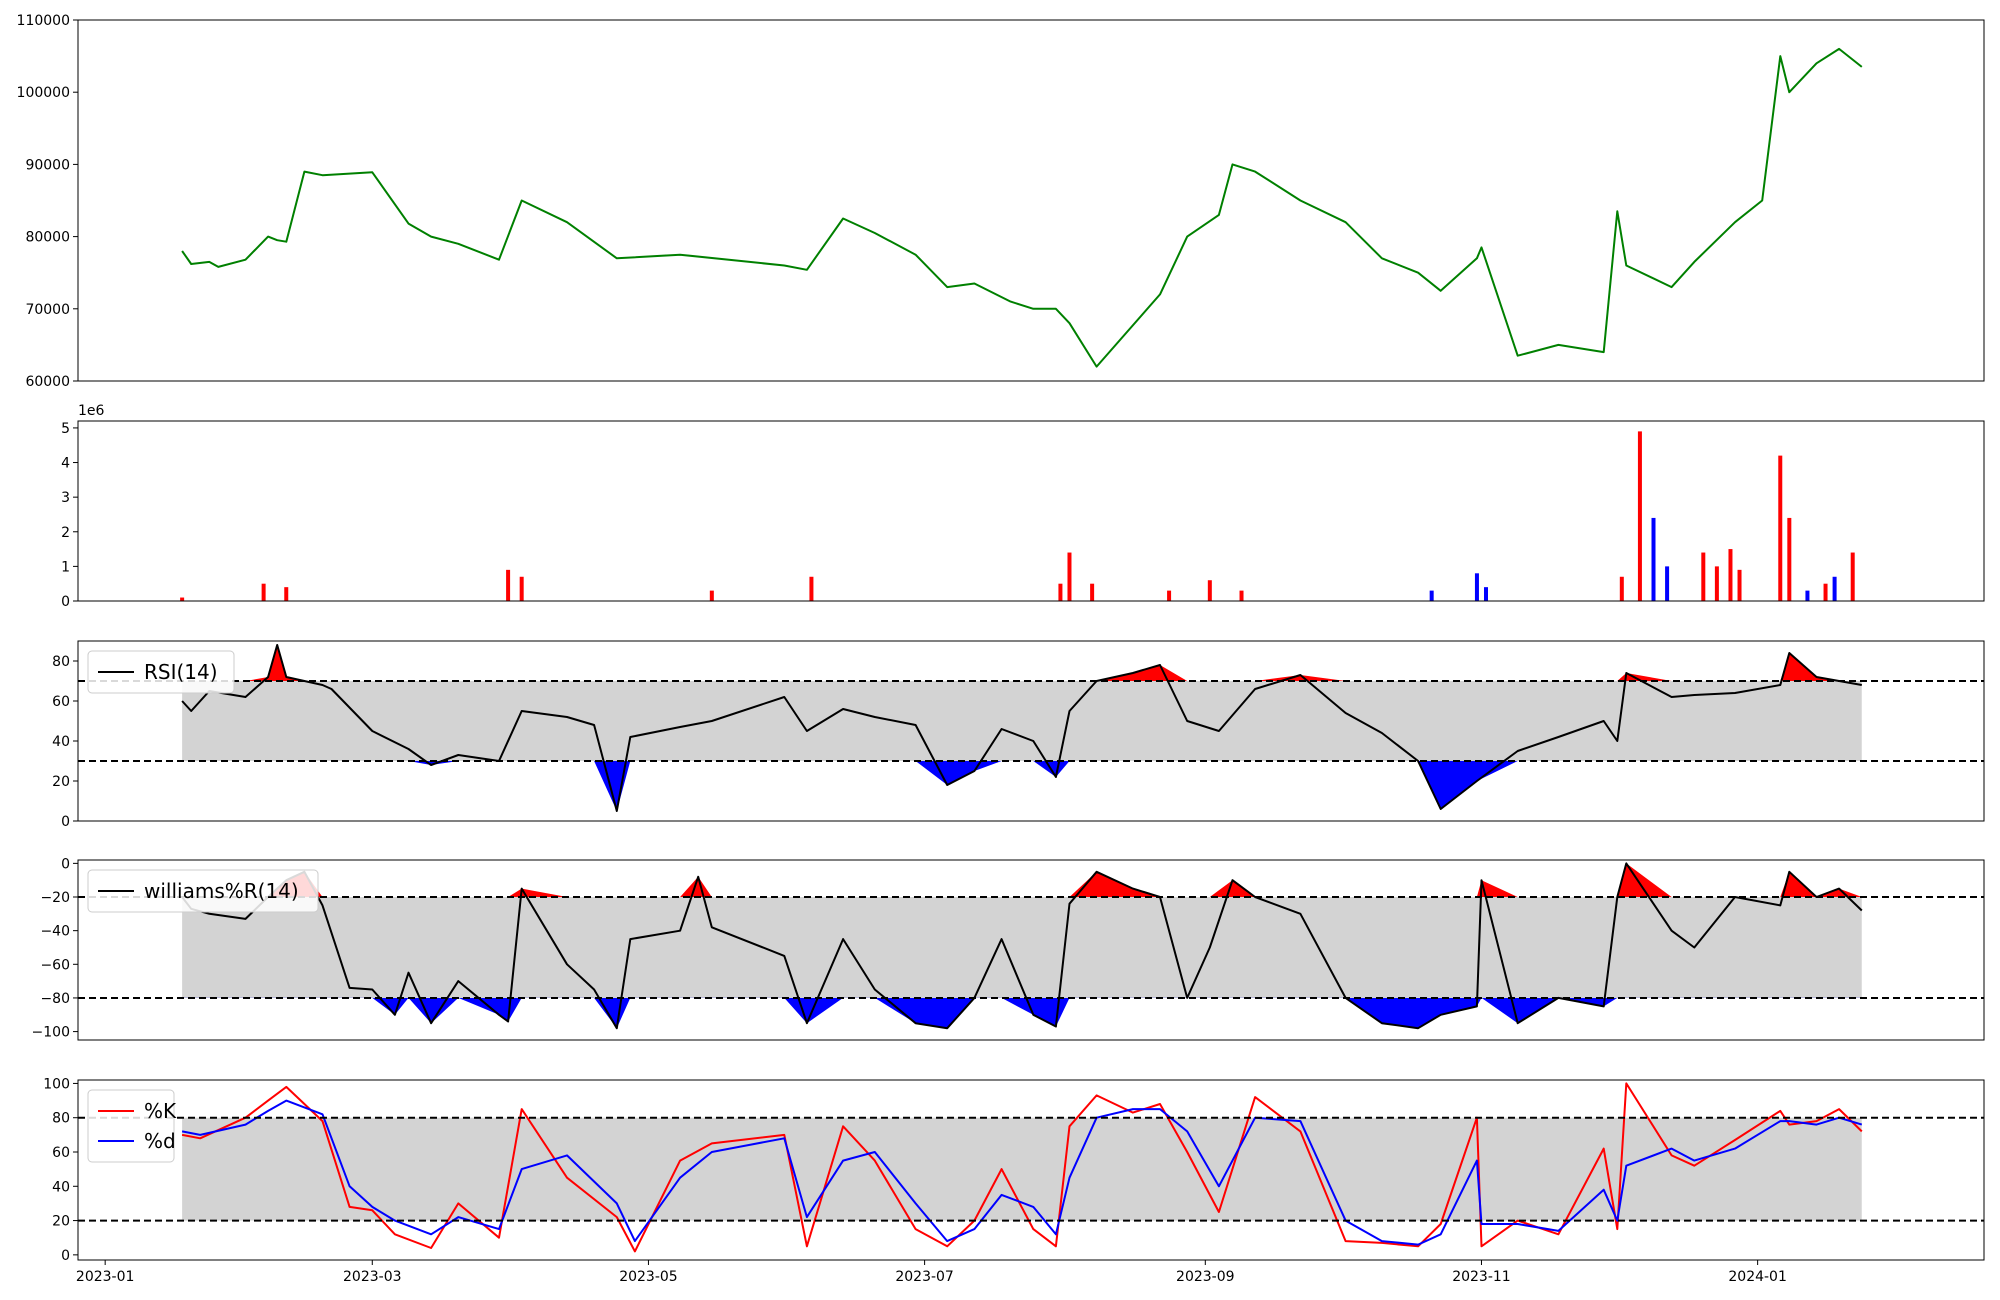 The height and width of the screenshot is (1300, 2000). I want to click on rsi-panel: 0 20 40 60 80 RSI(14), so click(1018, 735).